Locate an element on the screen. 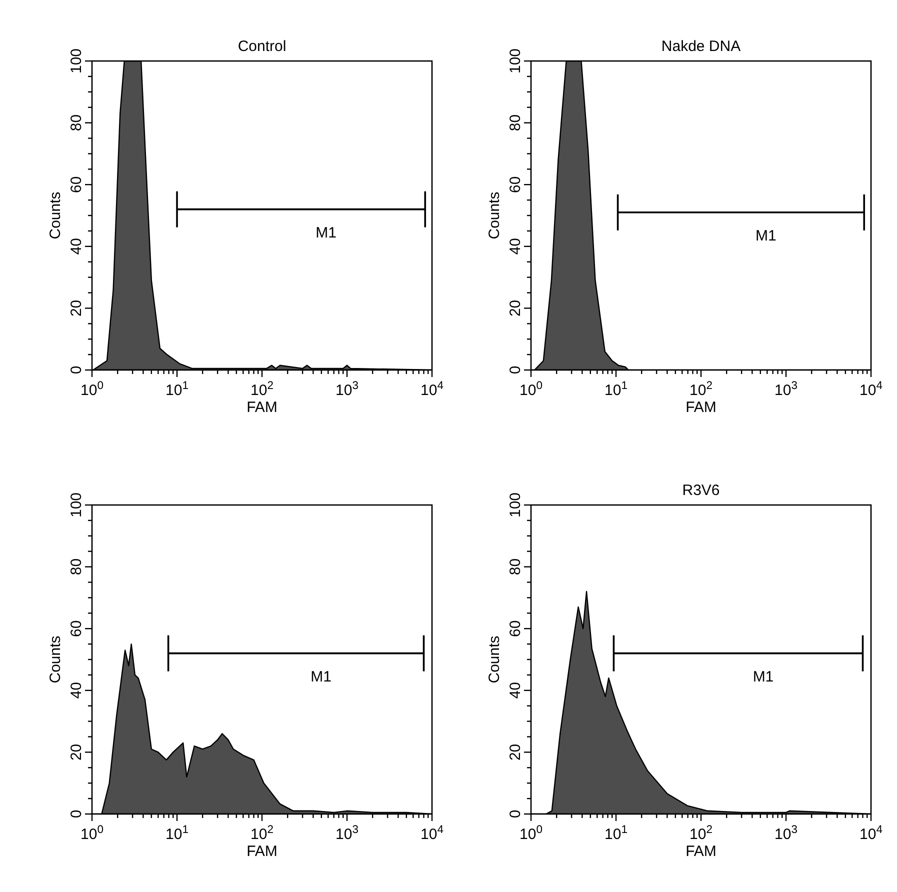 This screenshot has width=897, height=892. chart-title: R3V6 is located at coordinates (701, 490).